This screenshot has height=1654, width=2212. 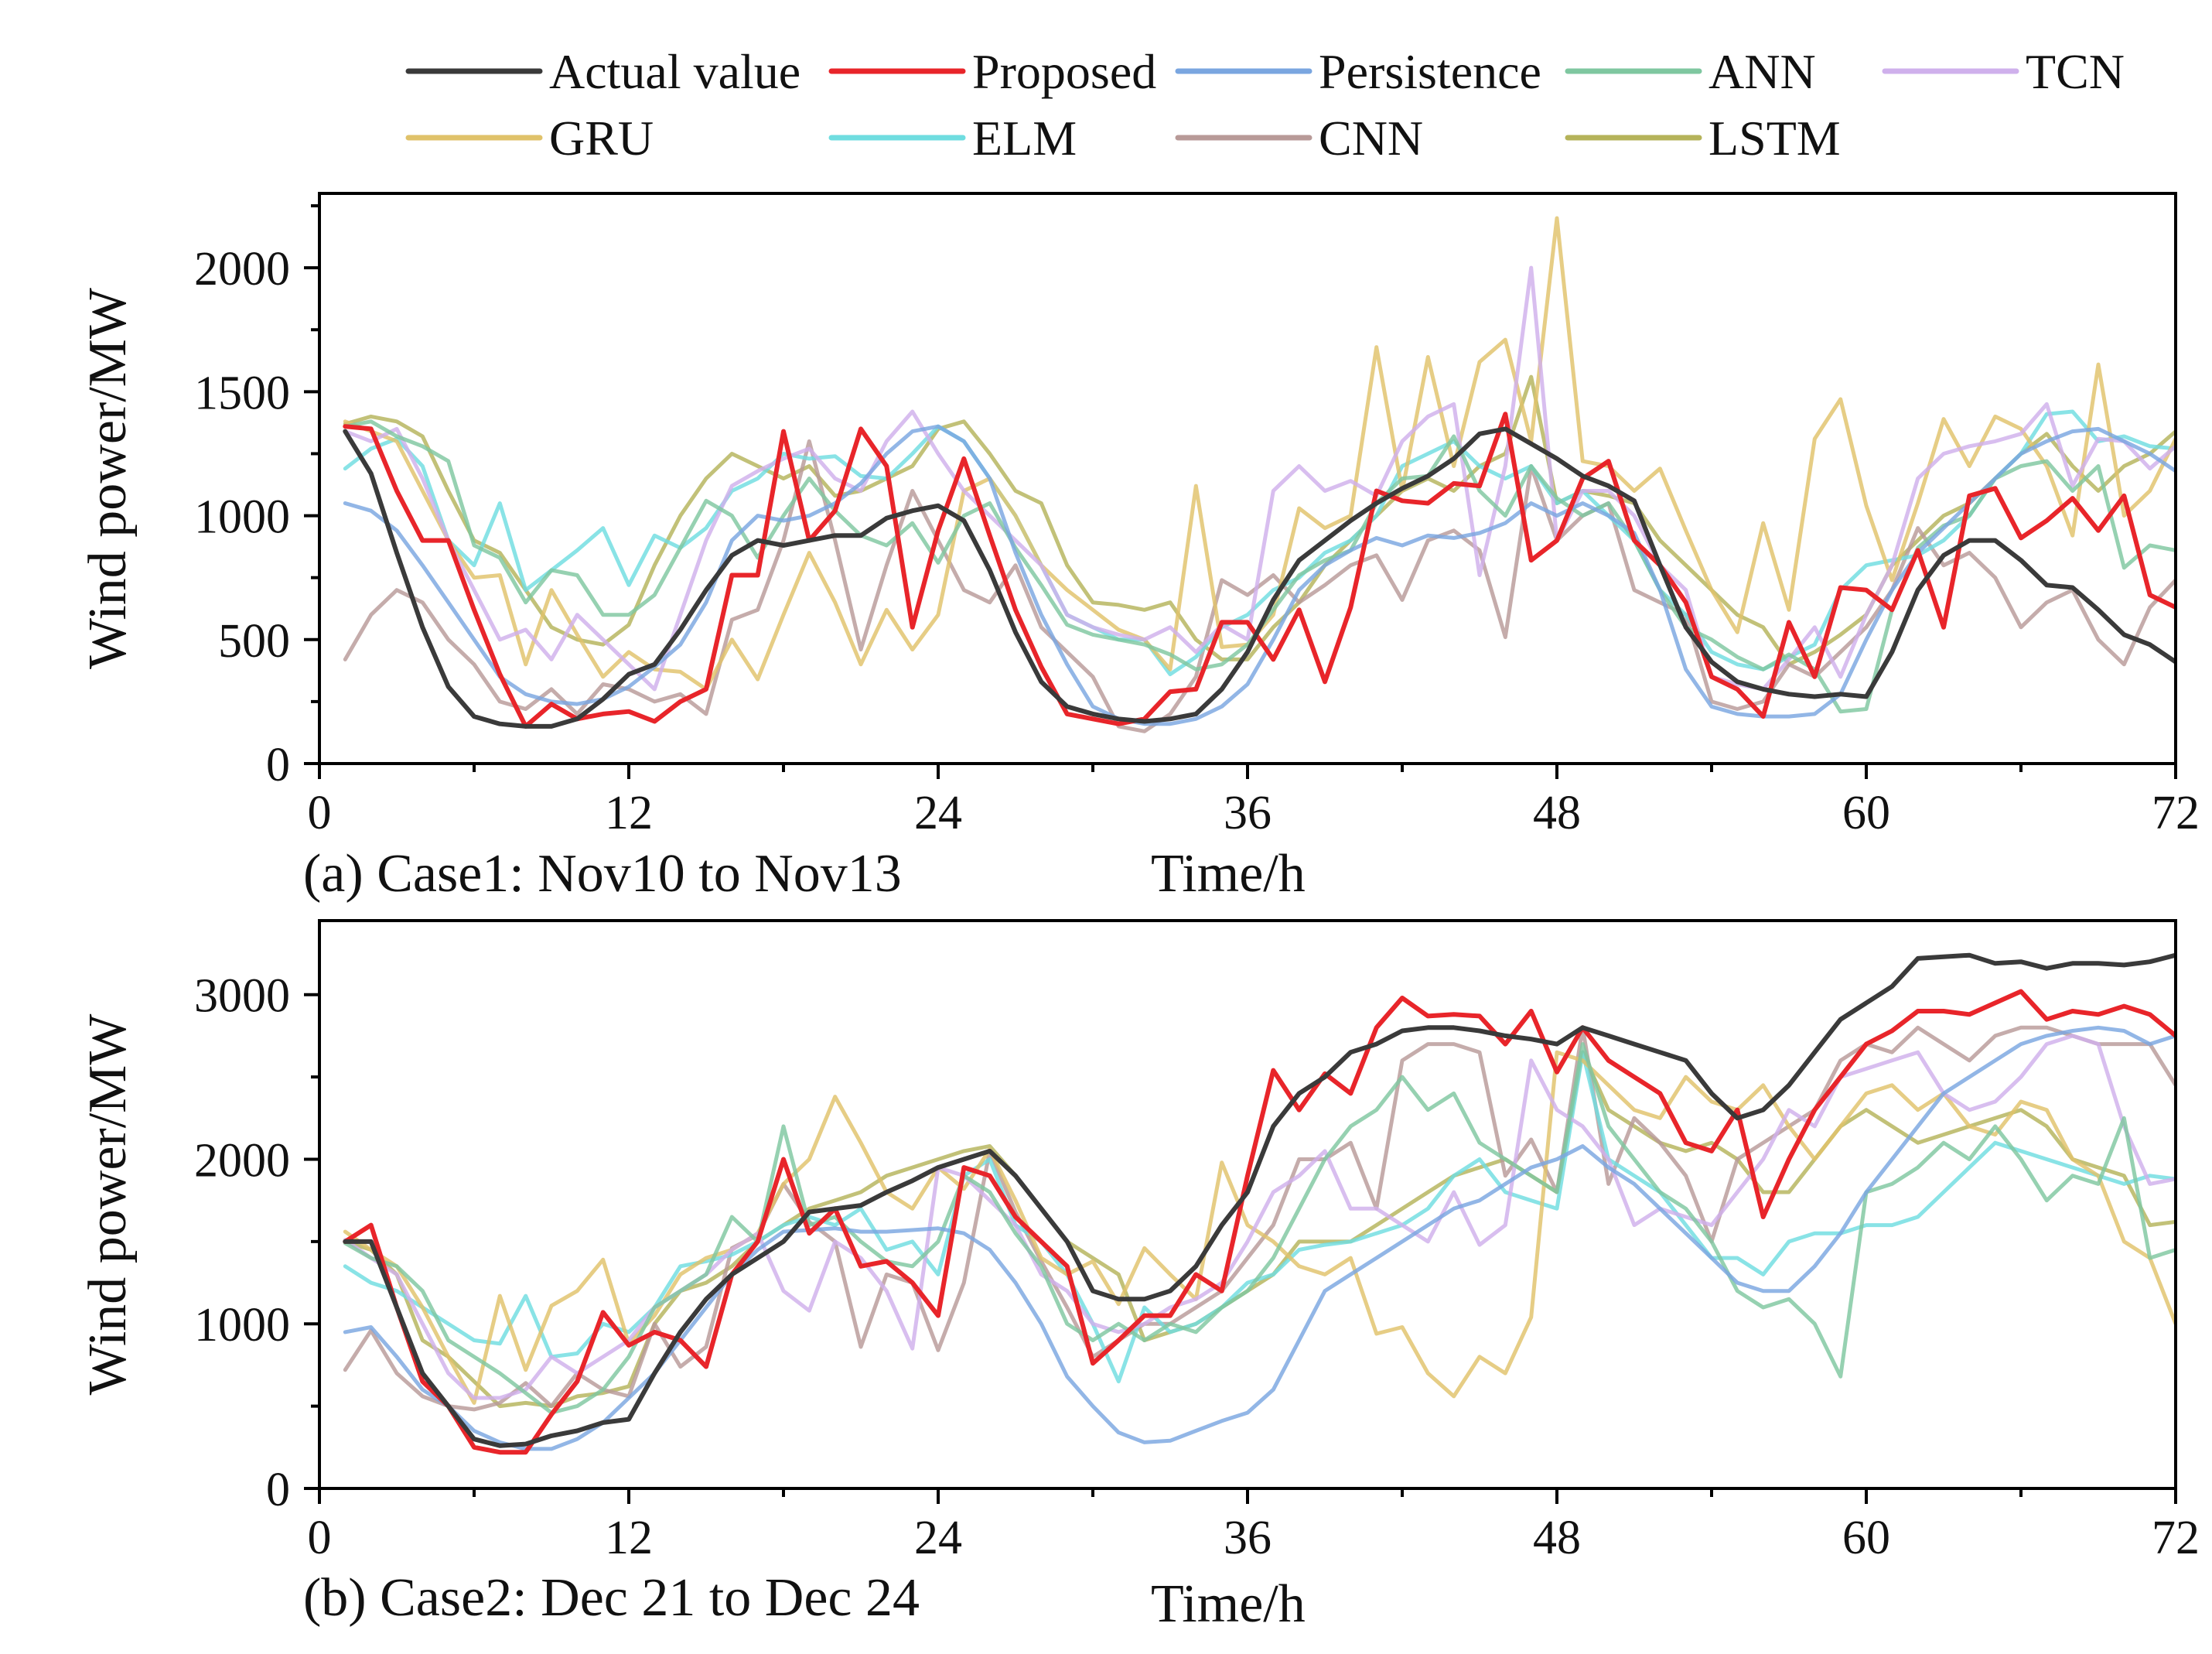 What do you see at coordinates (254, 641) in the screenshot?
I see `y-tick-label: 500` at bounding box center [254, 641].